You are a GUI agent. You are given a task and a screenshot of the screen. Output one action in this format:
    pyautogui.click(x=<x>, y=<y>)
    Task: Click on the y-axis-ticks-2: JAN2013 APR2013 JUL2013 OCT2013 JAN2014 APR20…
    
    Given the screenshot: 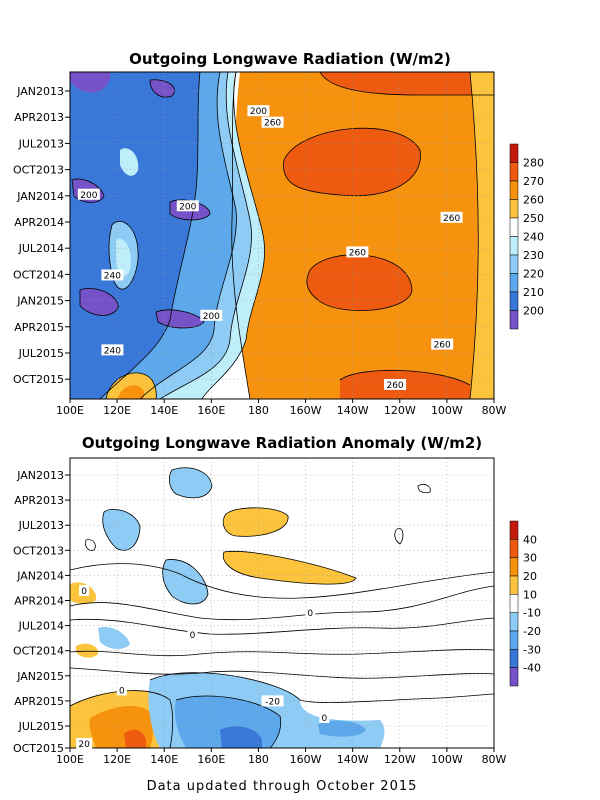 What is the action you would take?
    pyautogui.click(x=41, y=612)
    